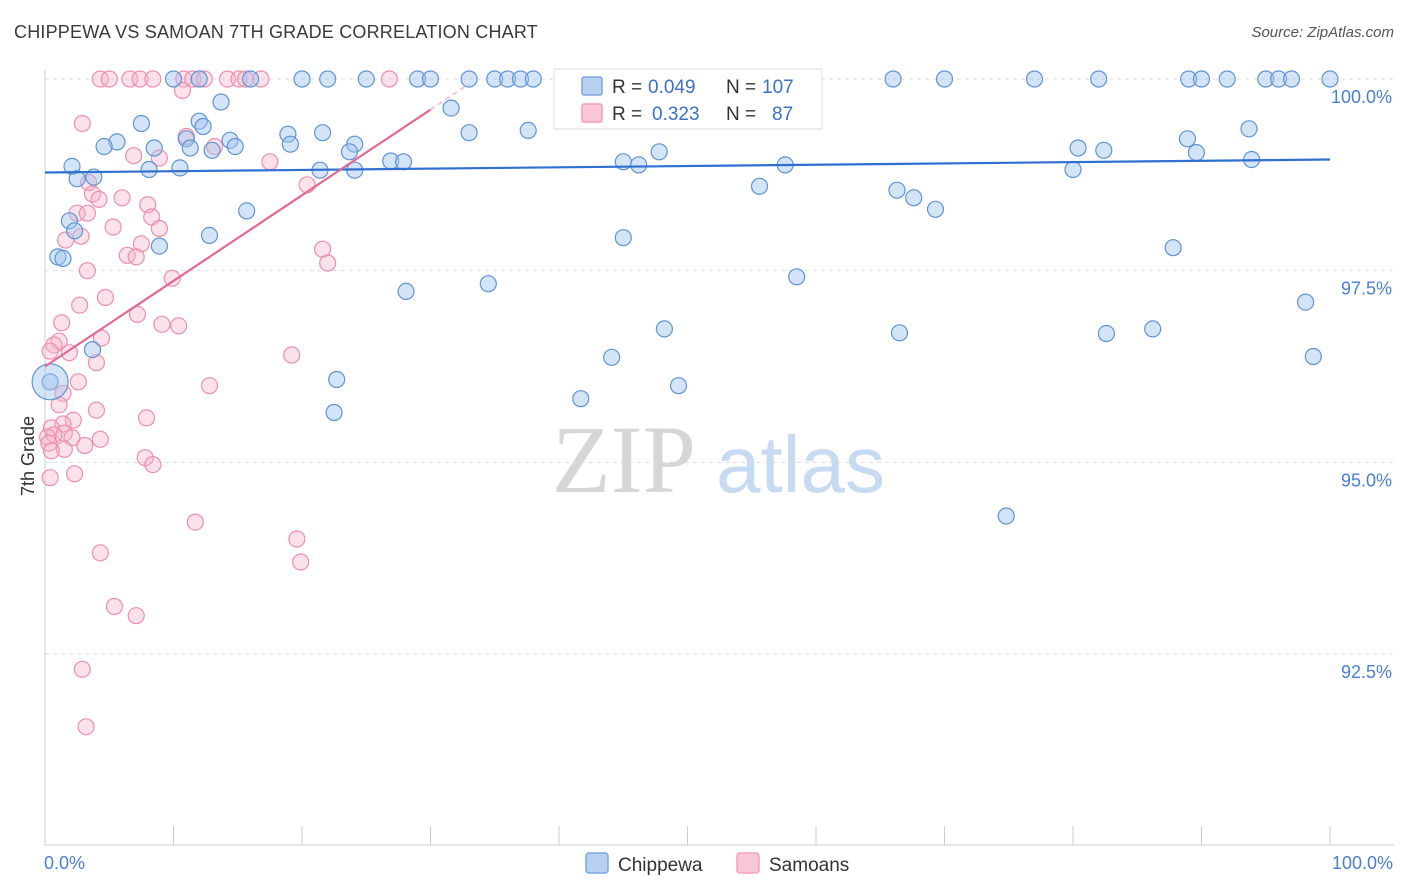 The image size is (1406, 892). What do you see at coordinates (809, 865) in the screenshot?
I see `samoans-legend-label: Samoans` at bounding box center [809, 865].